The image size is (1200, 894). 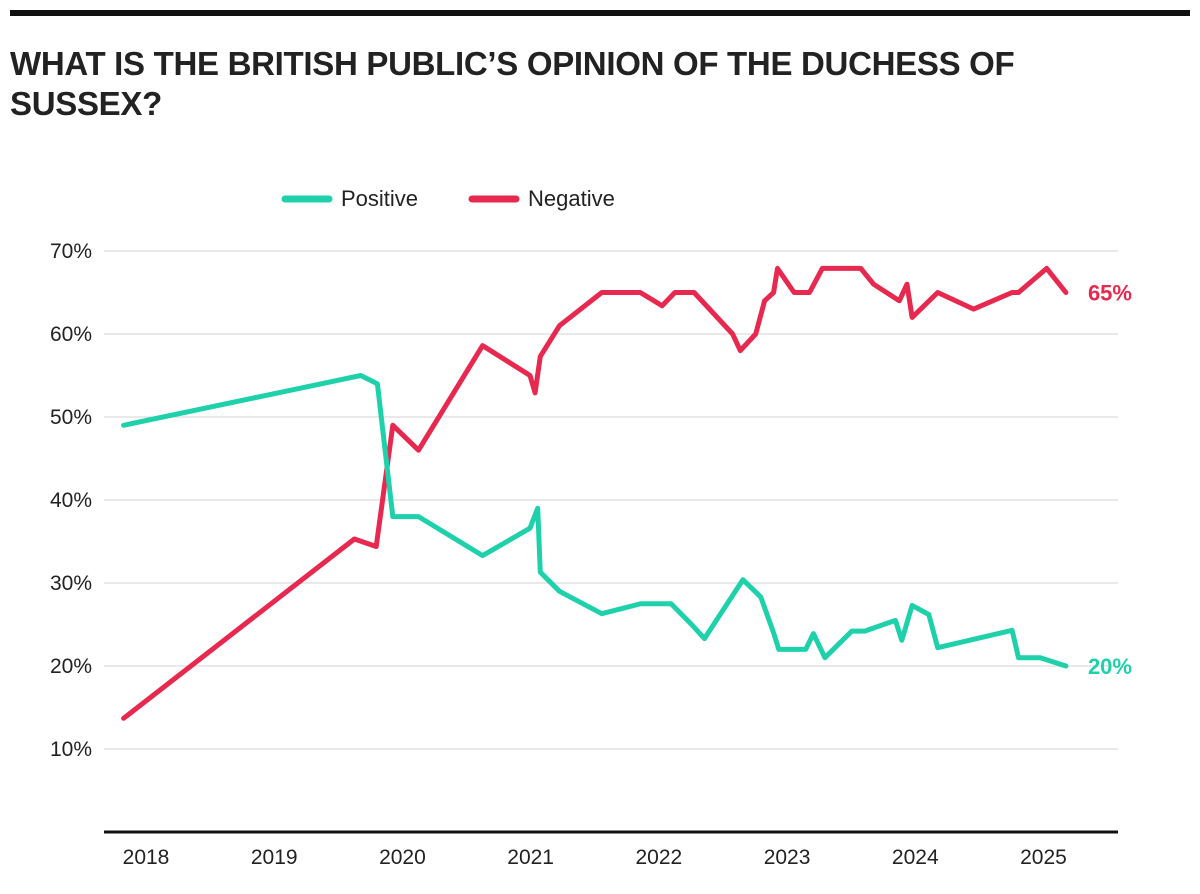 What do you see at coordinates (915, 857) in the screenshot?
I see `x-tick-label: 2024` at bounding box center [915, 857].